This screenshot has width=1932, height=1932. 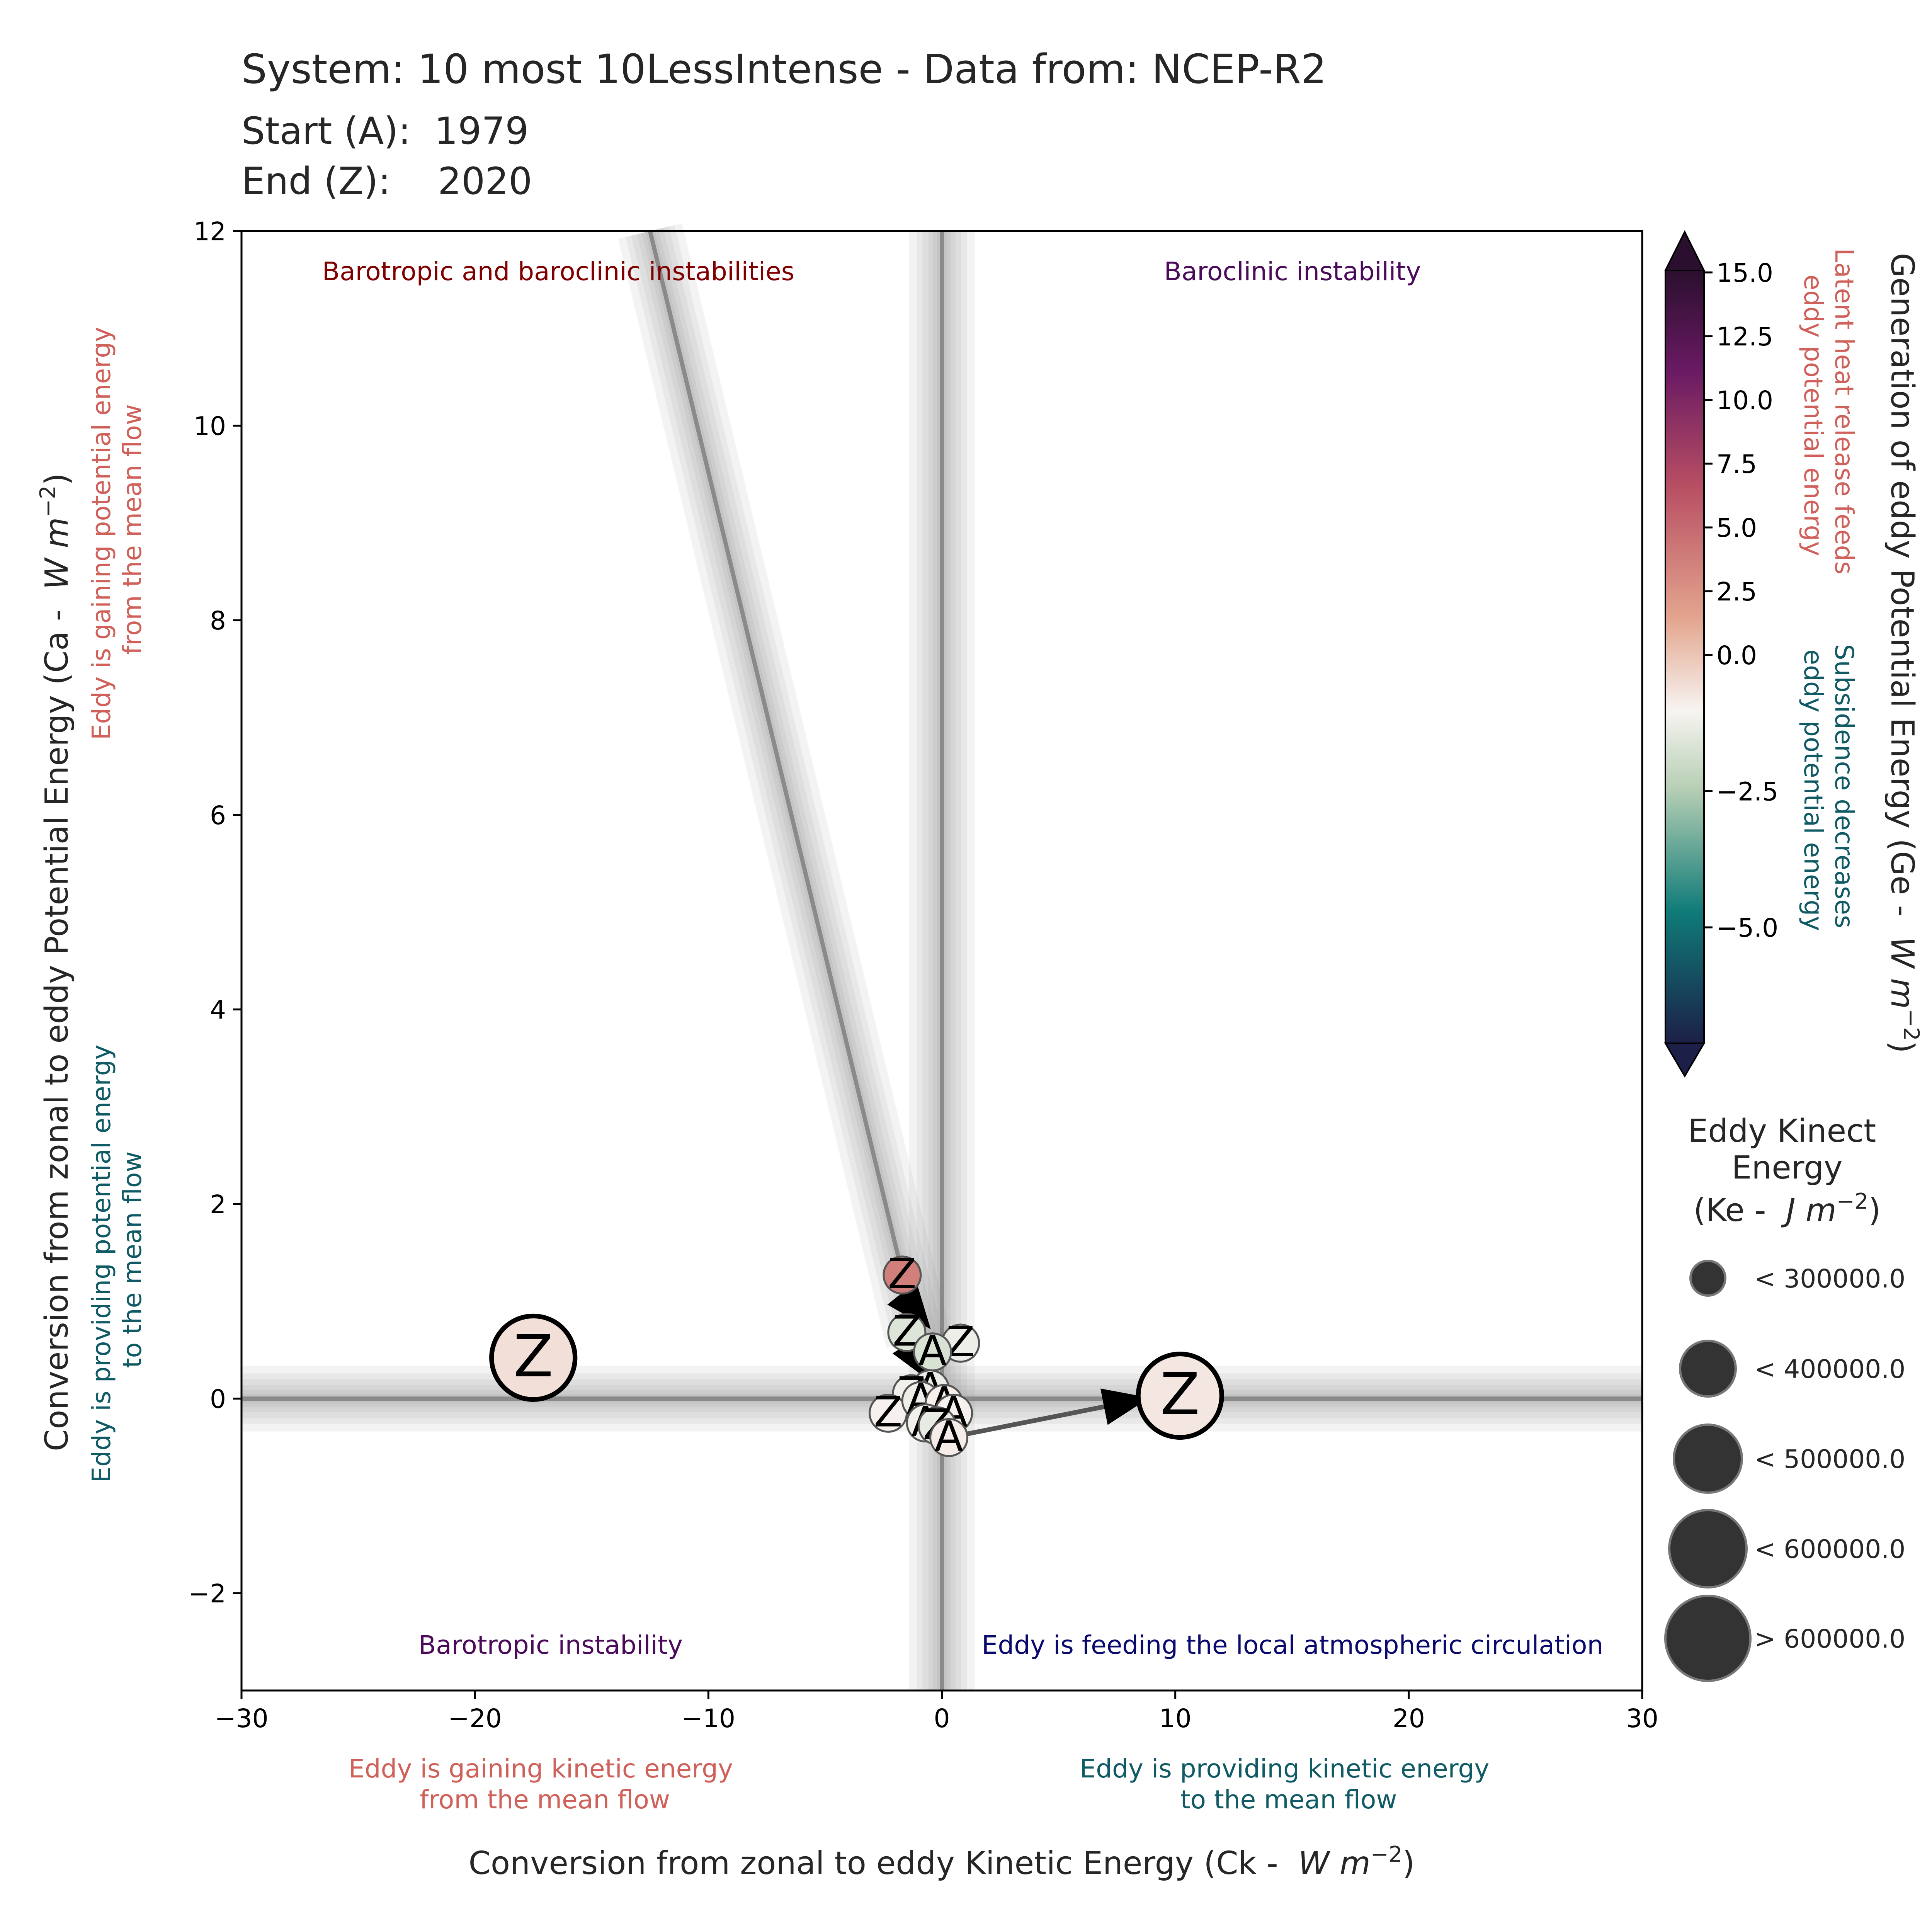 I want to click on colorbar-tick-label: 12.5, so click(x=1744, y=337).